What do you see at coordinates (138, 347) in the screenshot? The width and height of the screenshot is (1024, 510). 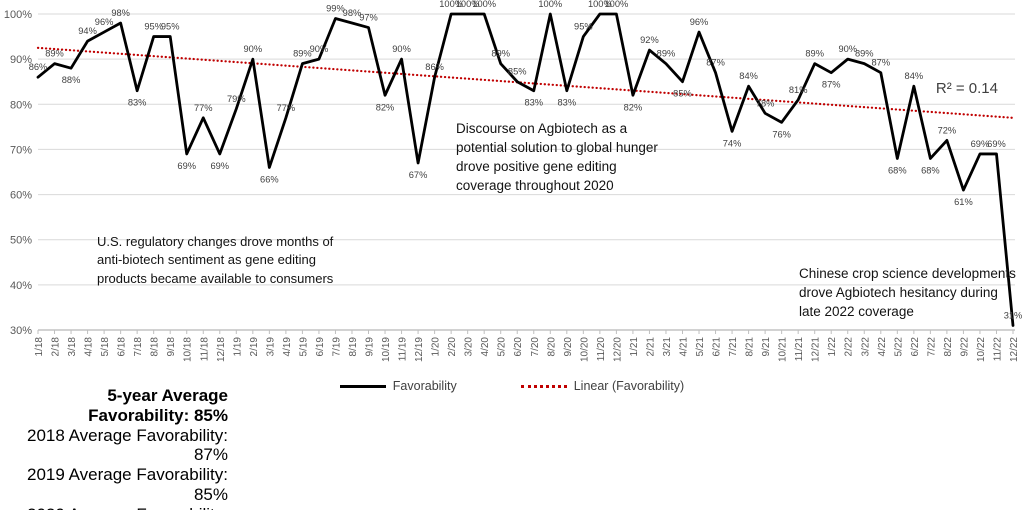 I see `x-axis-label: 7/18` at bounding box center [138, 347].